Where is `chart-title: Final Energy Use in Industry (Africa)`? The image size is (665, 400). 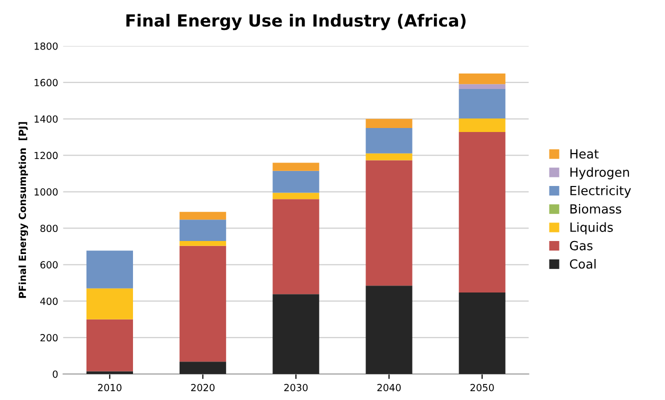 chart-title: Final Energy Use in Industry (Africa) is located at coordinates (296, 22).